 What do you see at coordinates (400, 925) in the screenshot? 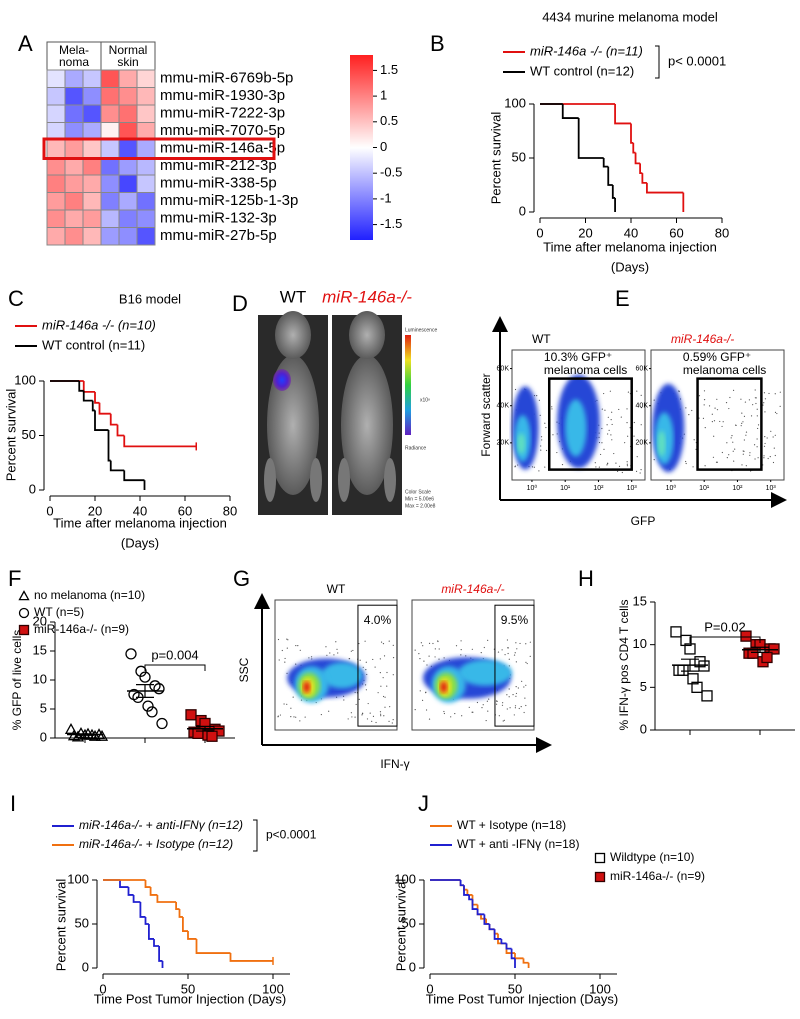
I see `y-axis-label: Percent survival` at bounding box center [400, 925].